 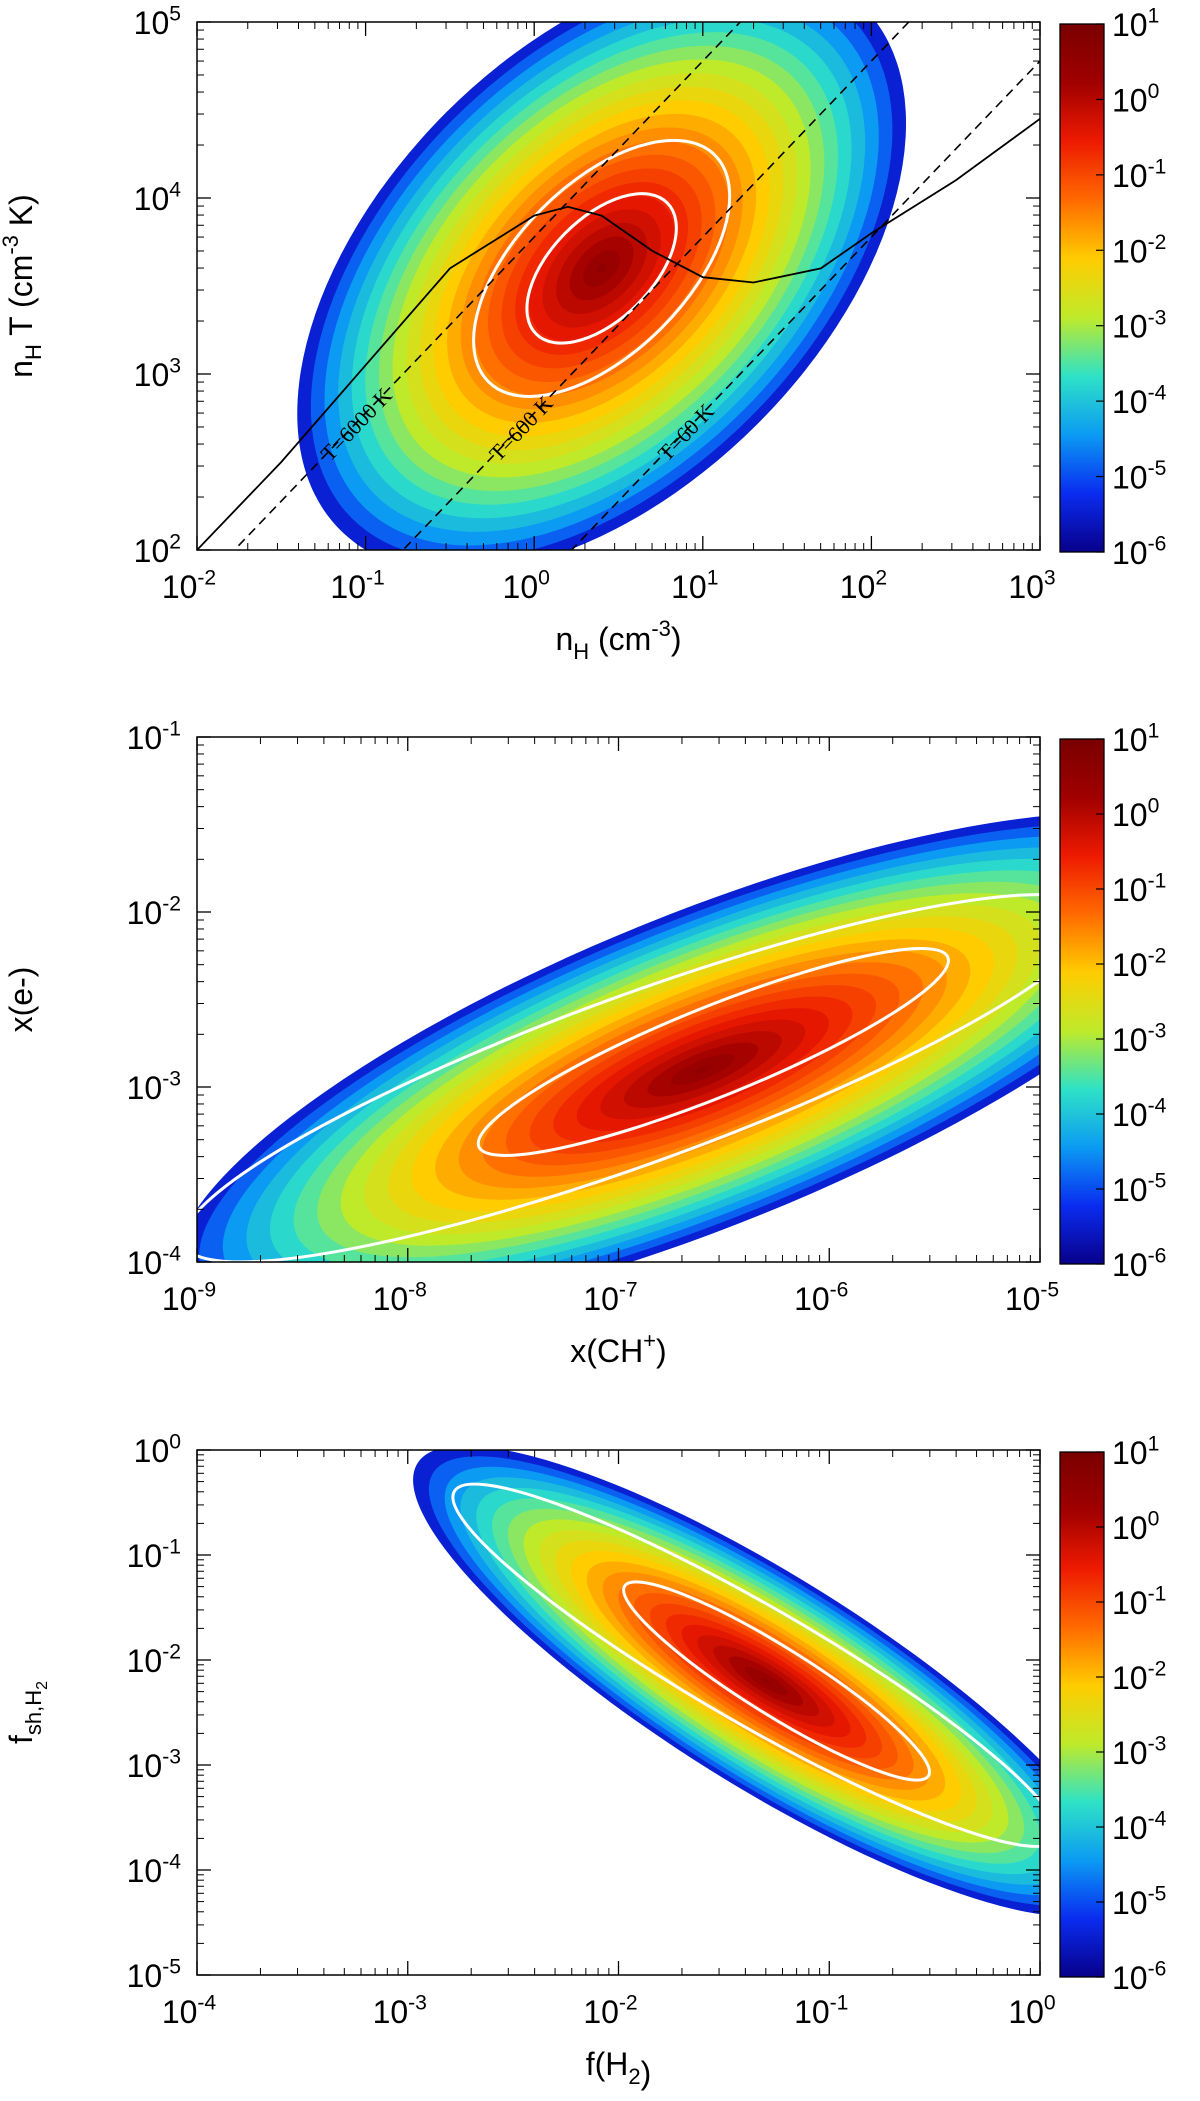 I want to click on y-axis-label: x(e-), so click(x=21, y=1000).